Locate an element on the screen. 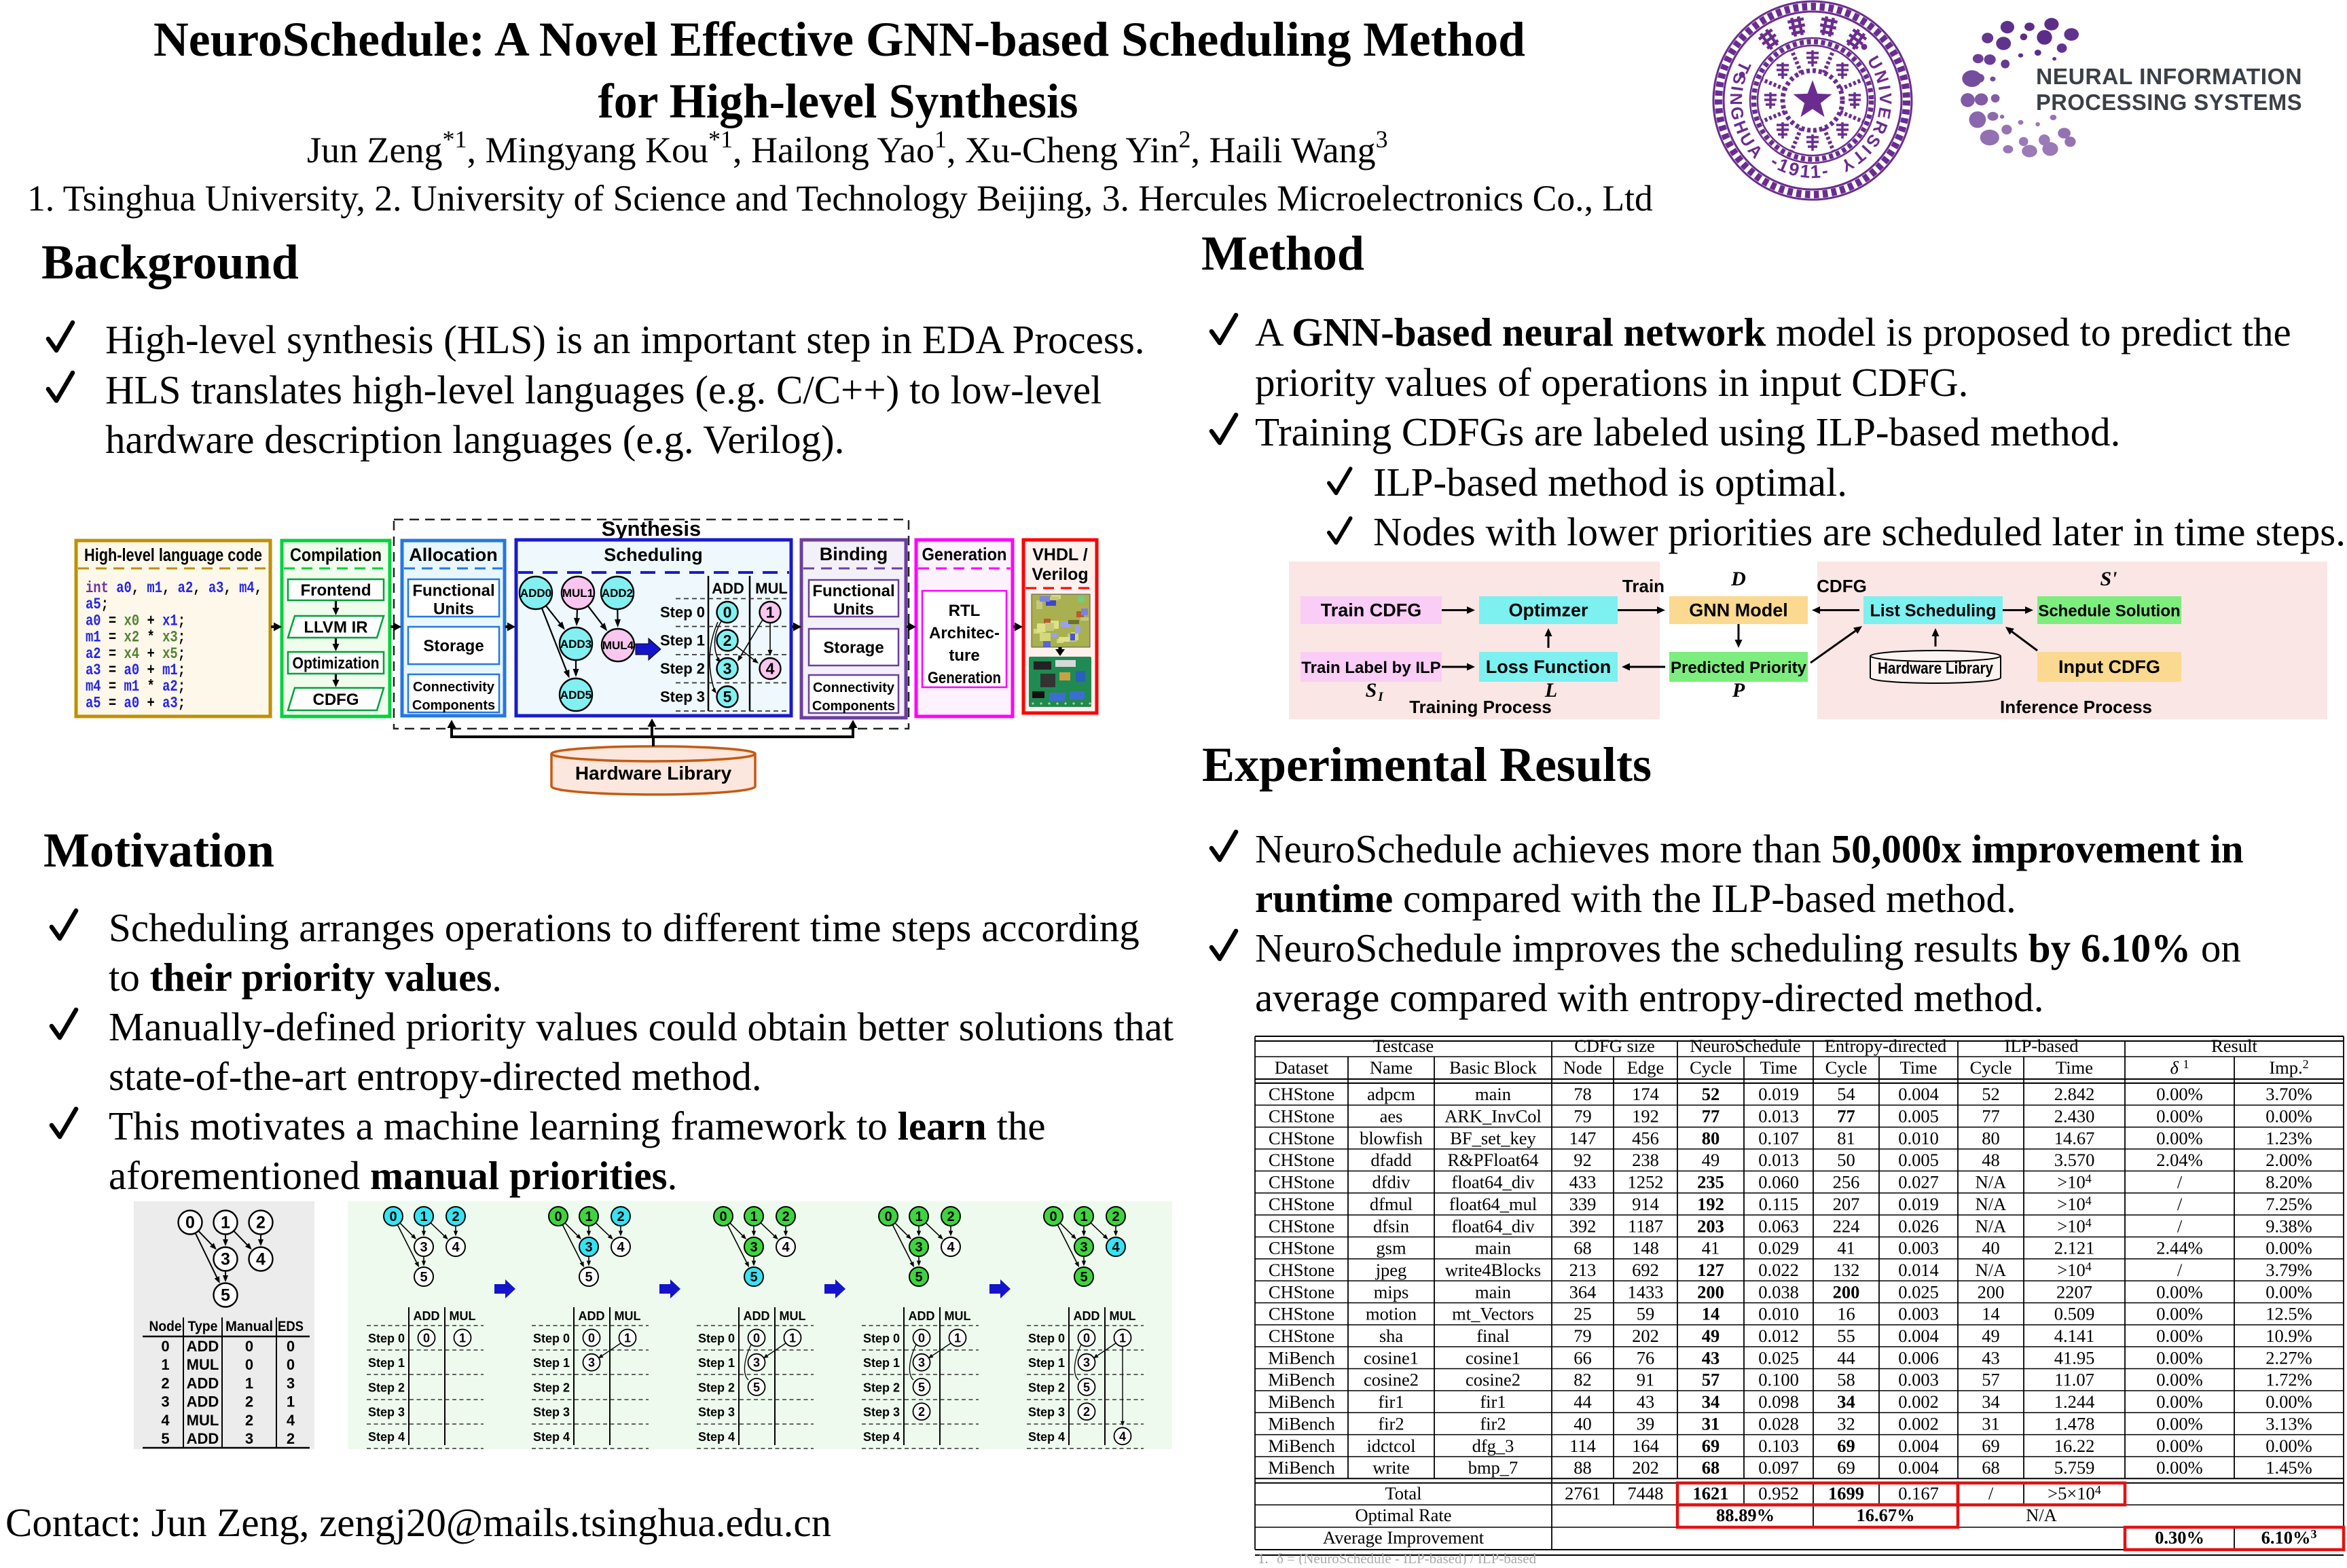 Image resolution: width=2347 pixels, height=1568 pixels. svg-text: NEURAL INFORMATION is located at coordinates (2169, 76).